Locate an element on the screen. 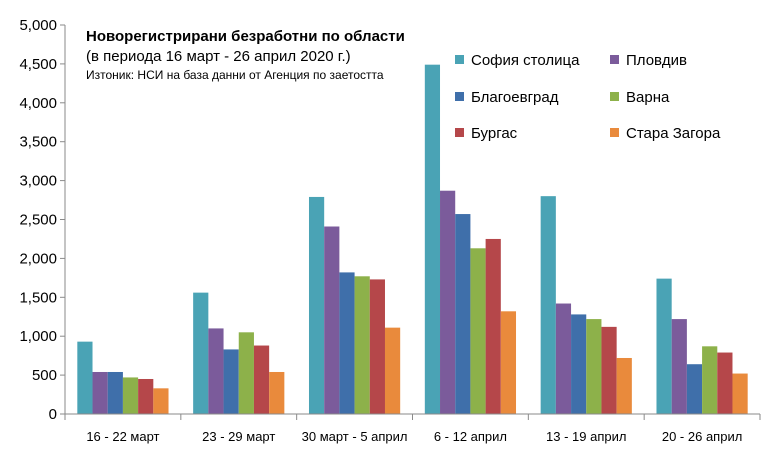 Image resolution: width=768 pixels, height=457 pixels. legend-label: Варна is located at coordinates (648, 97).